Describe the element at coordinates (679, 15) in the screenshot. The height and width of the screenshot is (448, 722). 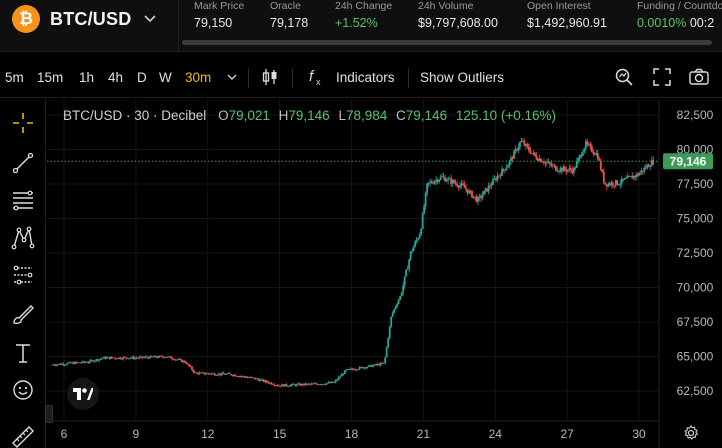
I see `stat-funding: Funding / Countdown 0.0010% 00:2` at that location.